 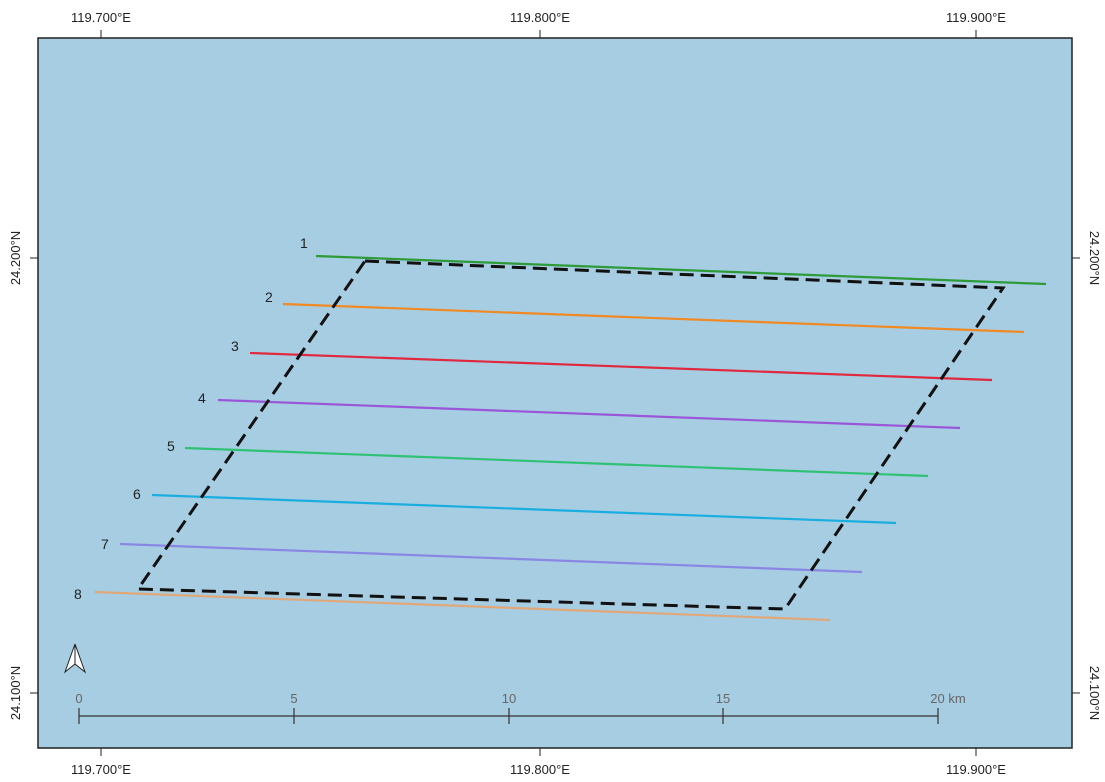 I want to click on bottom-longitude-axis: 119.700°E 119.800°E 119.900°E, so click(x=538, y=762).